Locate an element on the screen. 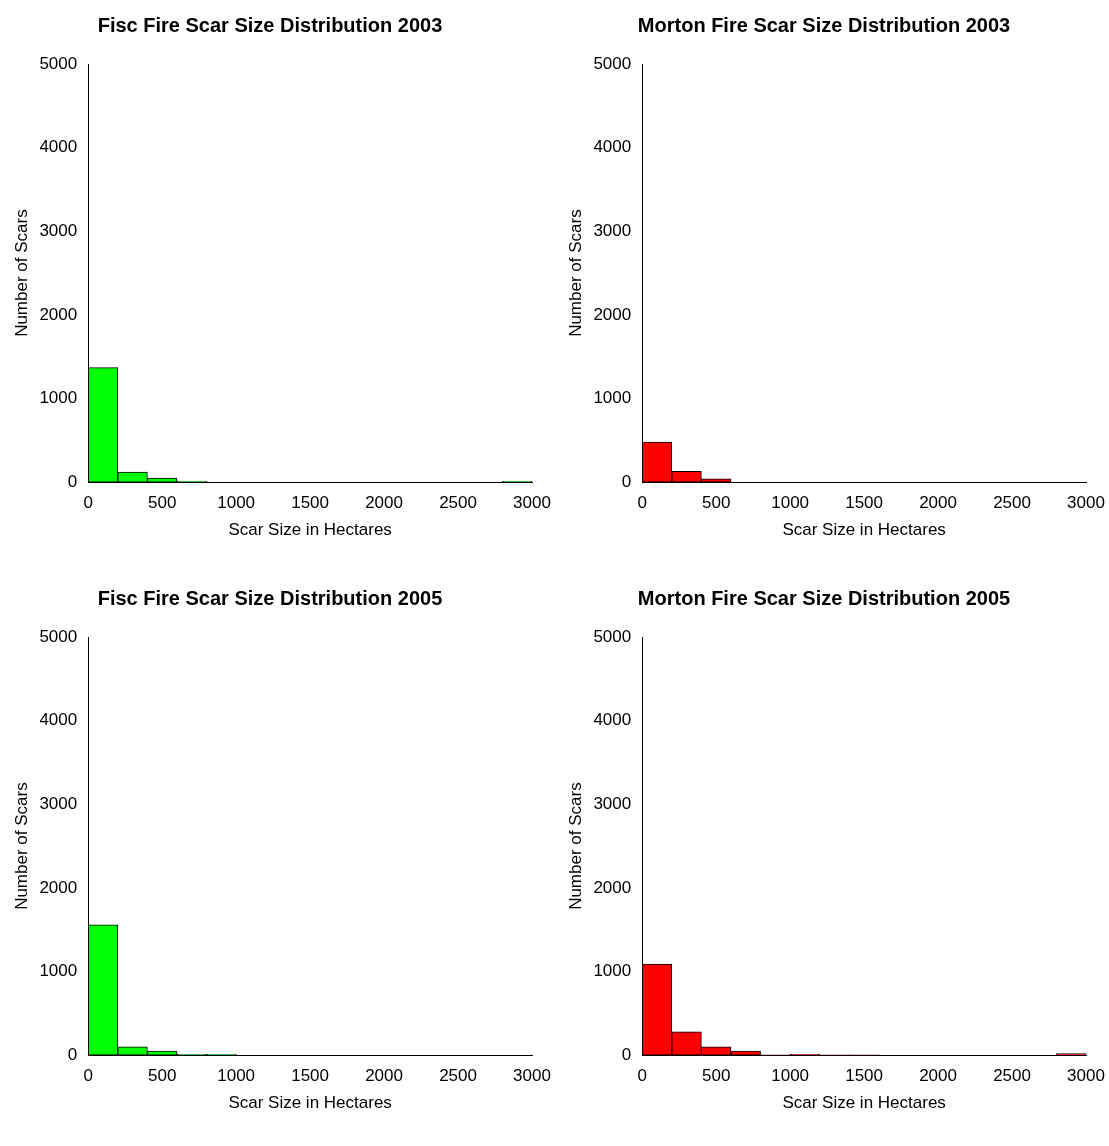 Image resolution: width=1109 pixels, height=1146 pixels. chart-title: Morton Fire Scar Size Distribution 2003 is located at coordinates (824, 24).